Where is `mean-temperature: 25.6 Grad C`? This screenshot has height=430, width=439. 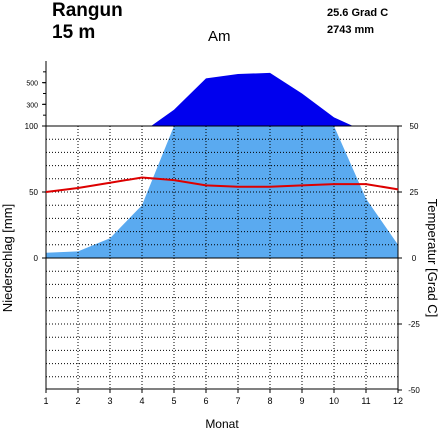 mean-temperature: 25.6 Grad C is located at coordinates (357, 13).